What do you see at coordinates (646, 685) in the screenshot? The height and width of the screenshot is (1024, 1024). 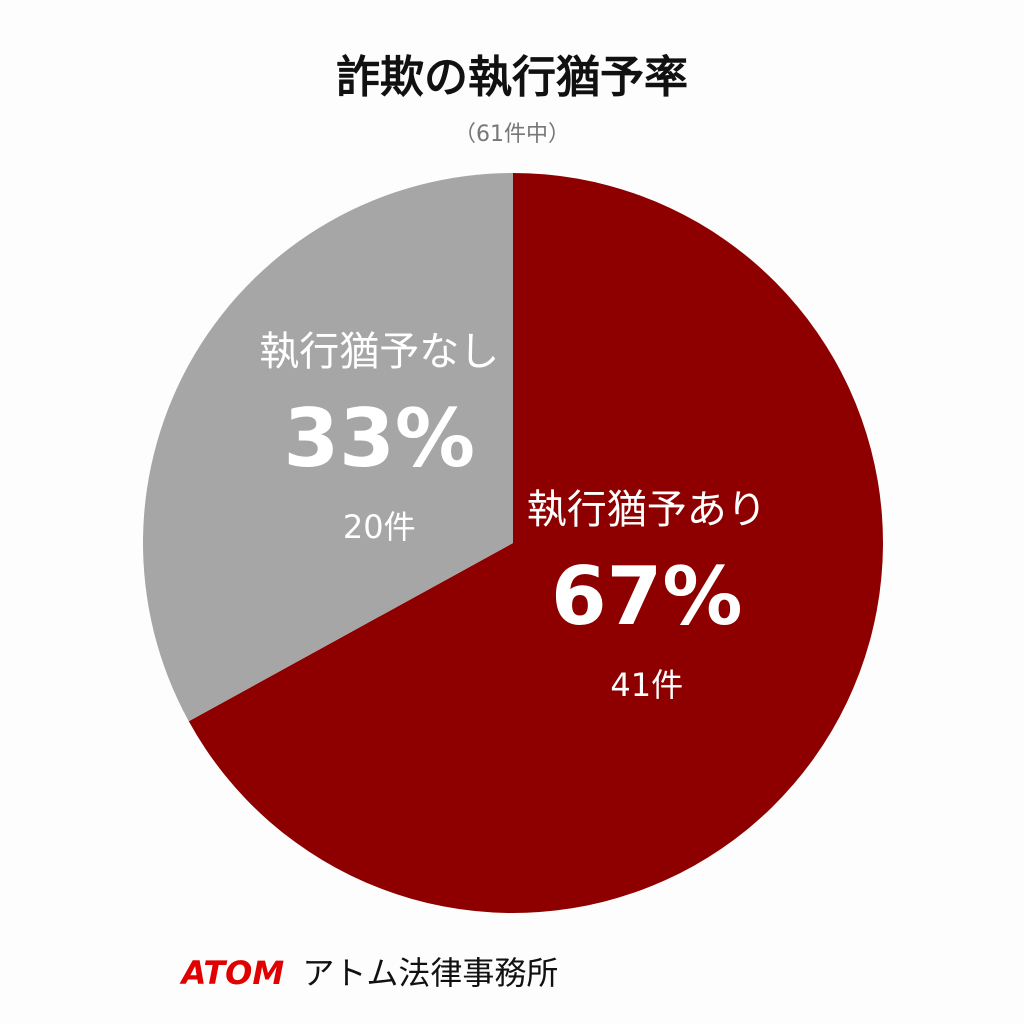 I see `slice-count-label: 41件` at bounding box center [646, 685].